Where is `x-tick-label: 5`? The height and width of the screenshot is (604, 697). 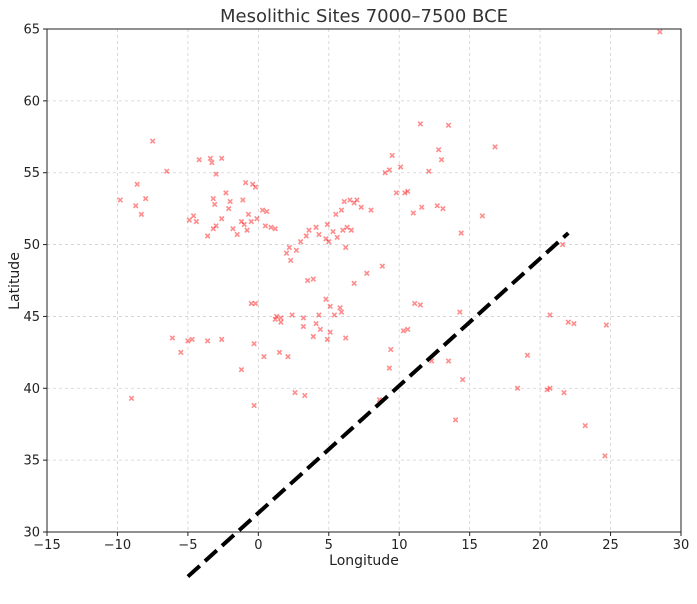
x-tick-label: 5 is located at coordinates (329, 545).